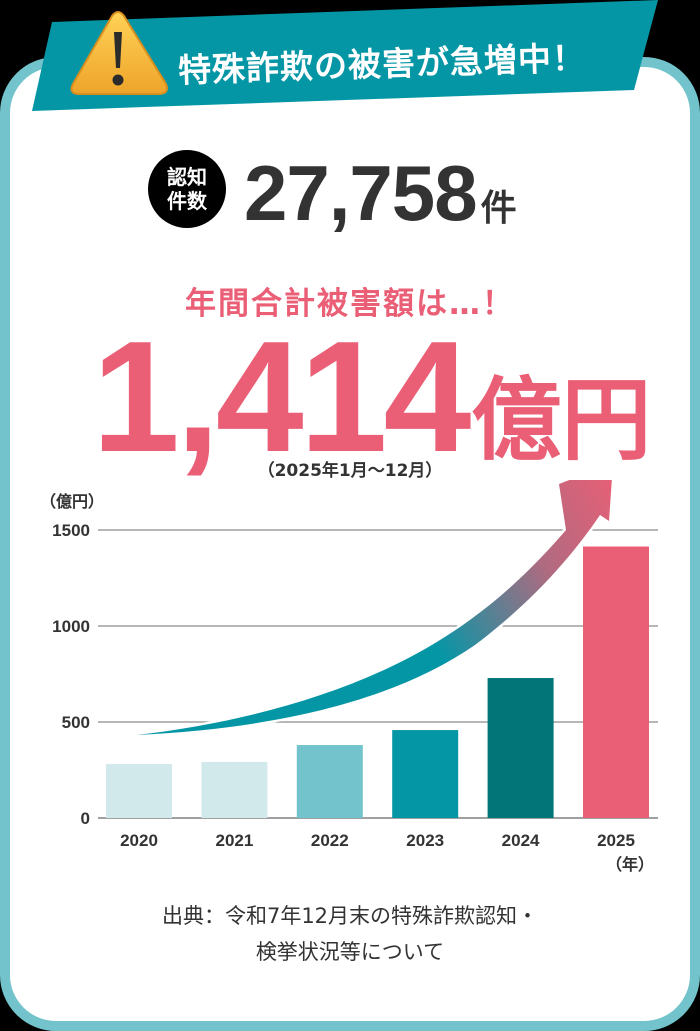 The height and width of the screenshot is (1031, 700). I want to click on x-axis-unit: （年）, so click(630, 864).